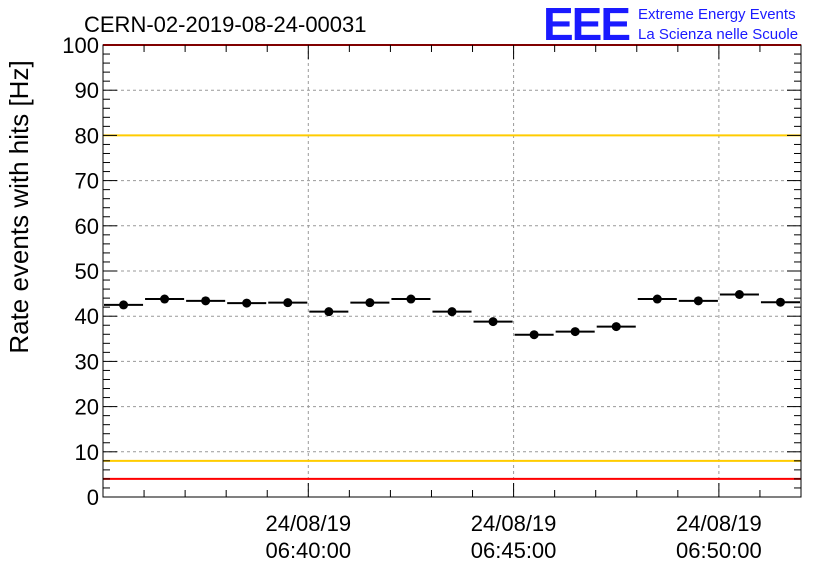 This screenshot has width=836, height=572. I want to click on y-tick-label: 20, so click(87, 407).